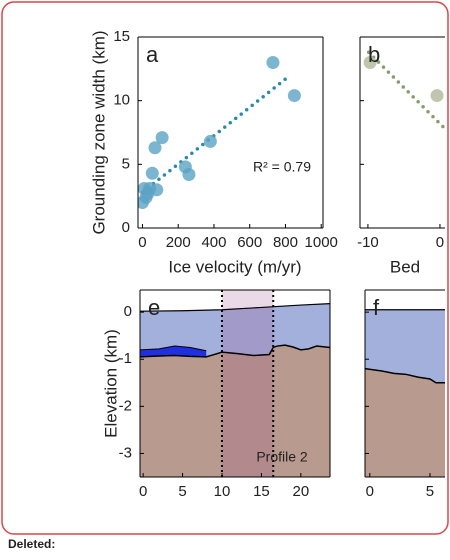 The height and width of the screenshot is (560, 450). What do you see at coordinates (125, 452) in the screenshot?
I see `y-tick-label: -3` at bounding box center [125, 452].